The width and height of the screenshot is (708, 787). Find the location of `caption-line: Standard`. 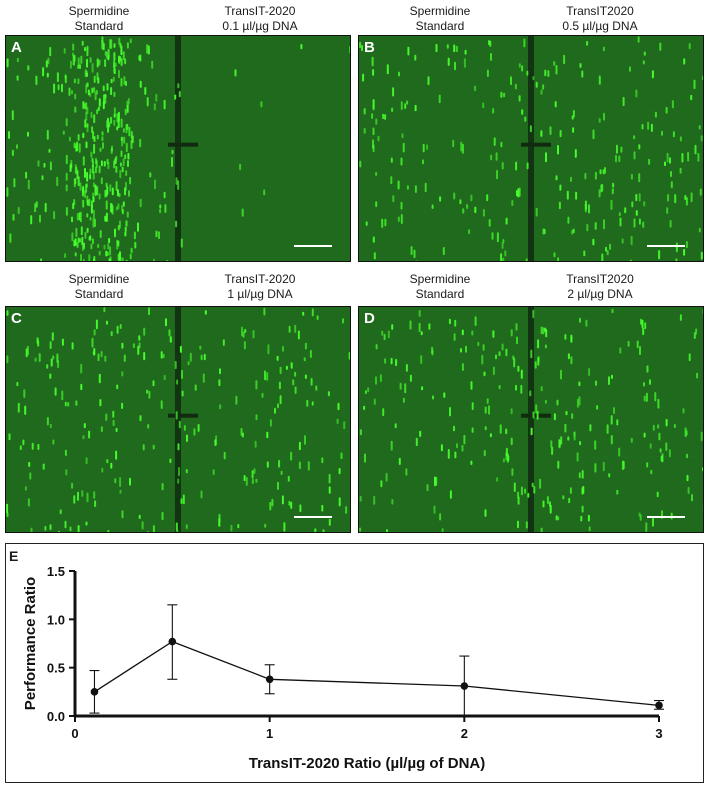

caption-line: Standard is located at coordinates (440, 26).